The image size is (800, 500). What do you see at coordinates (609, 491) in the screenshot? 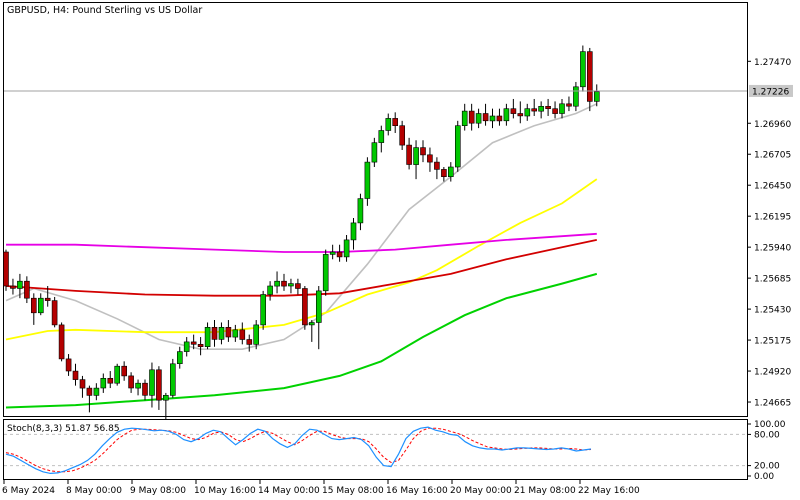
I see `time-tick-label: 22 May 16:00` at bounding box center [609, 491].